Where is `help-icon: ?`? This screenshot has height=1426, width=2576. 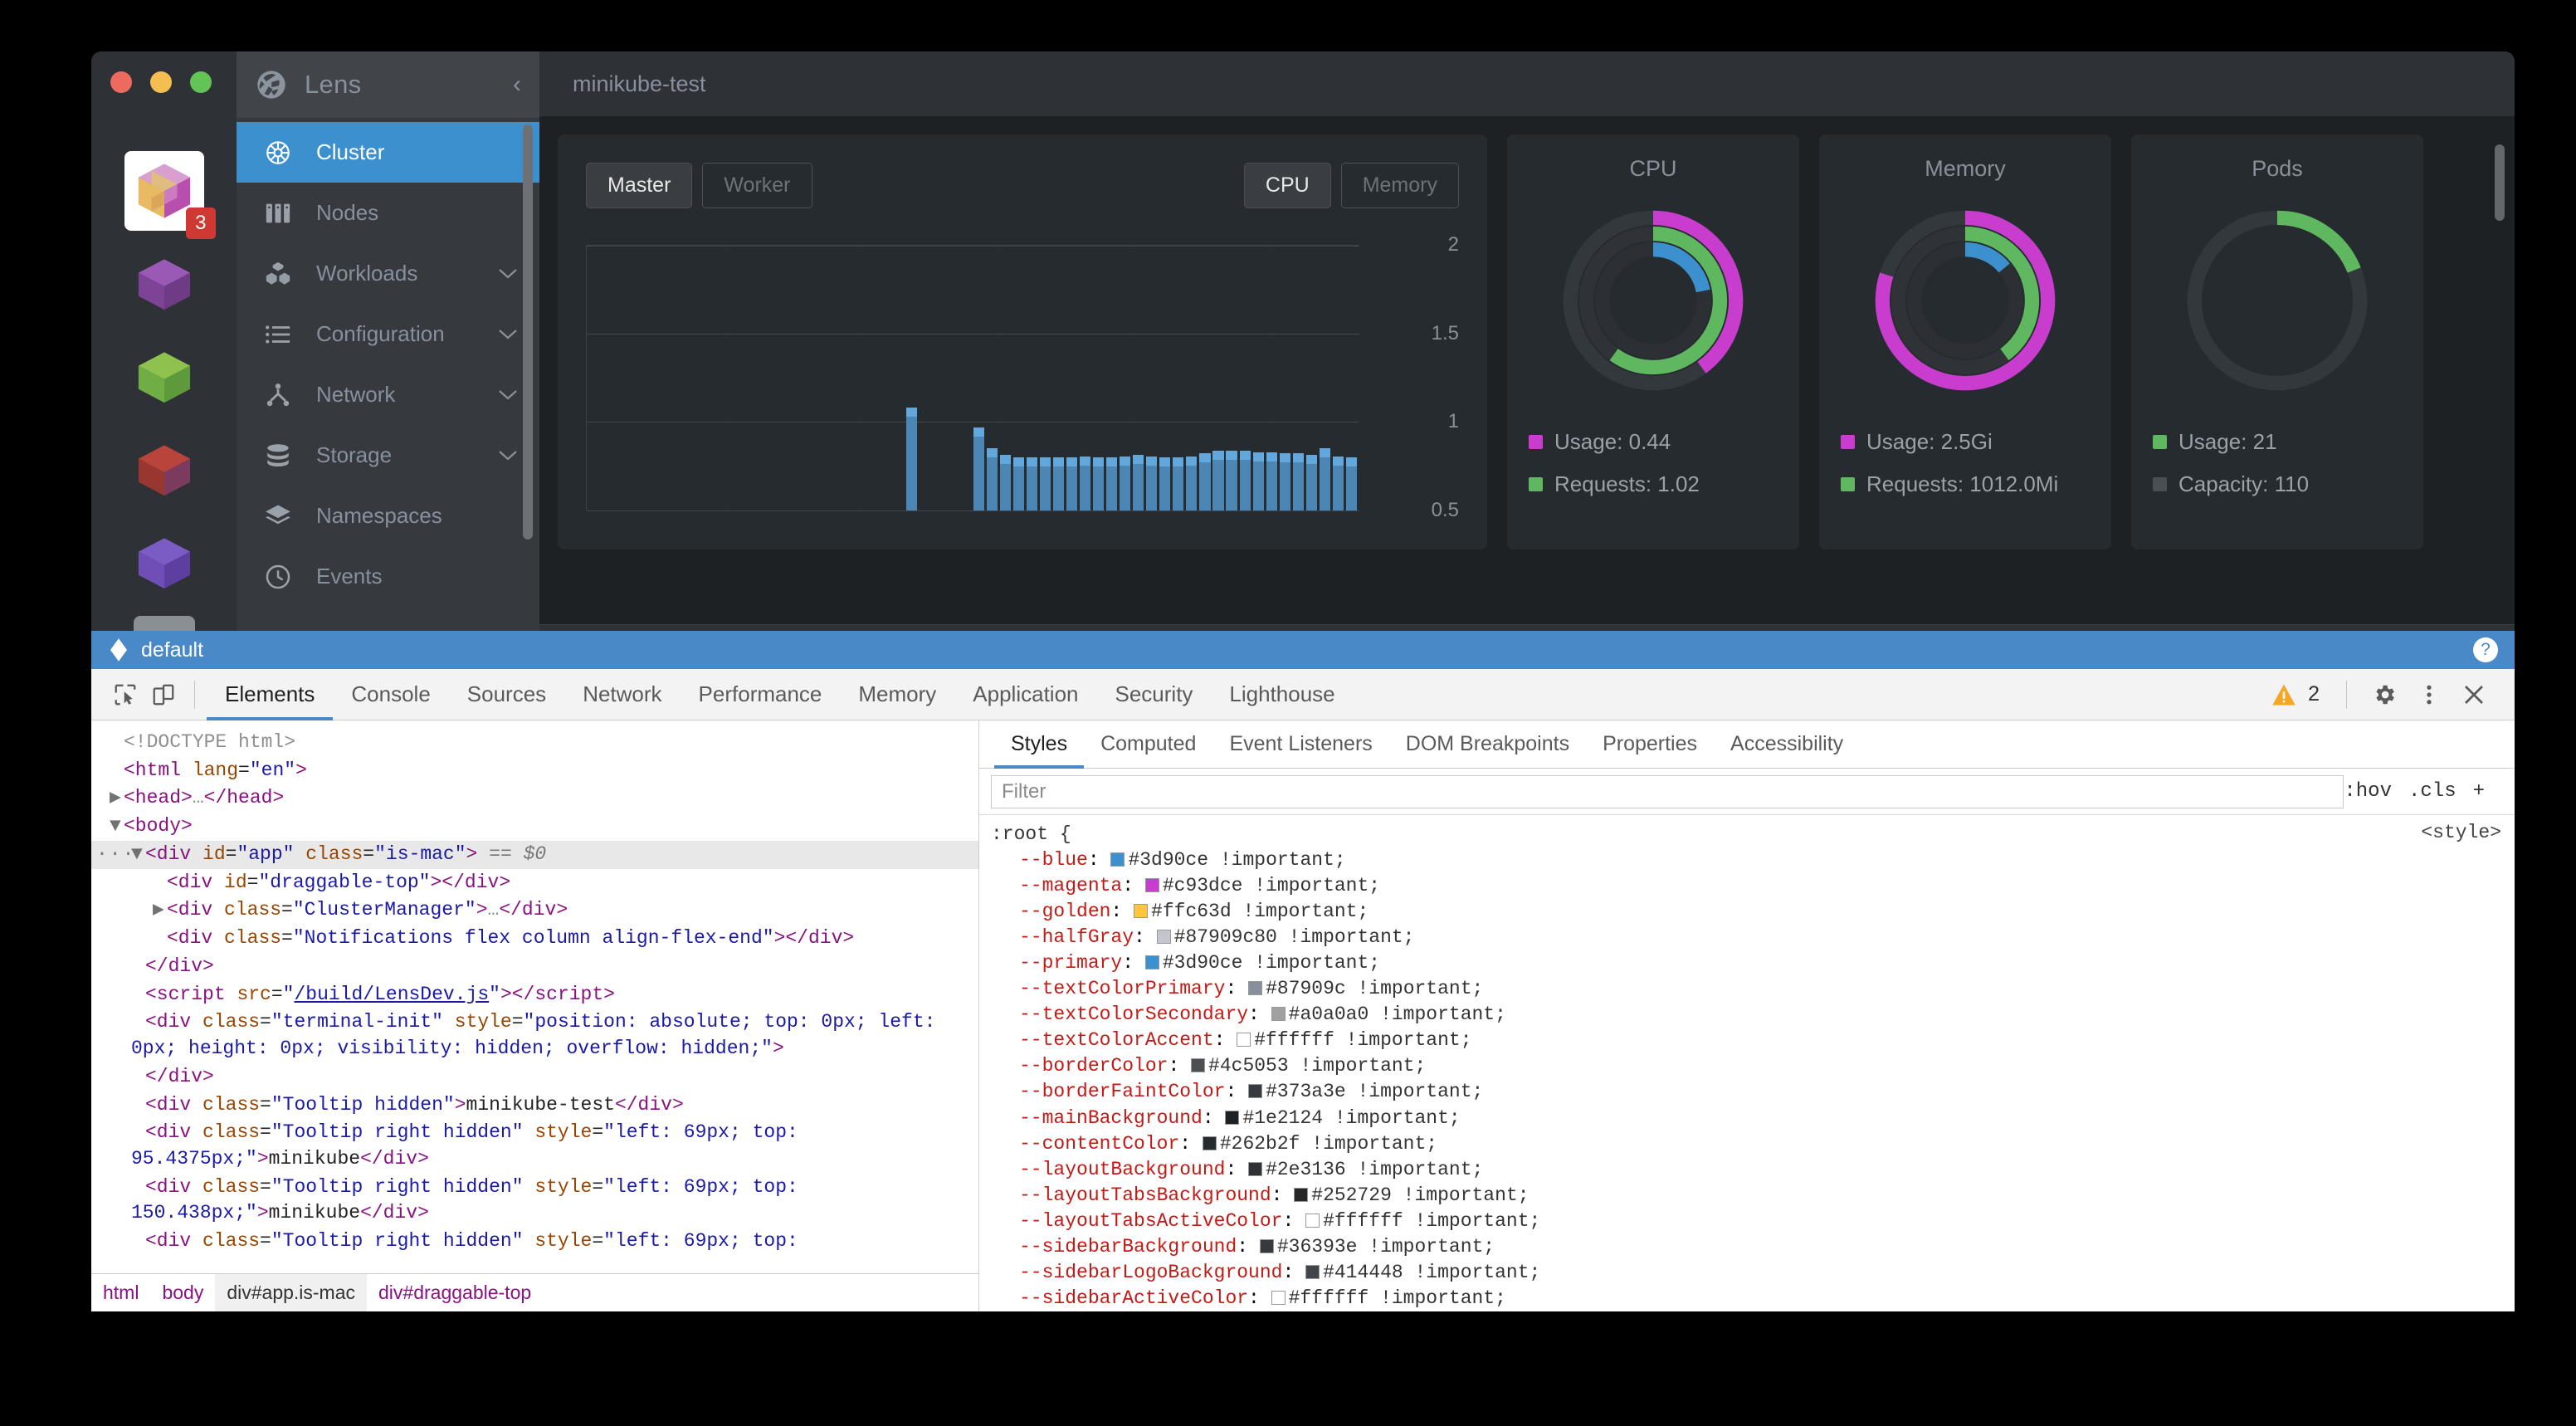 help-icon: ? is located at coordinates (2486, 649).